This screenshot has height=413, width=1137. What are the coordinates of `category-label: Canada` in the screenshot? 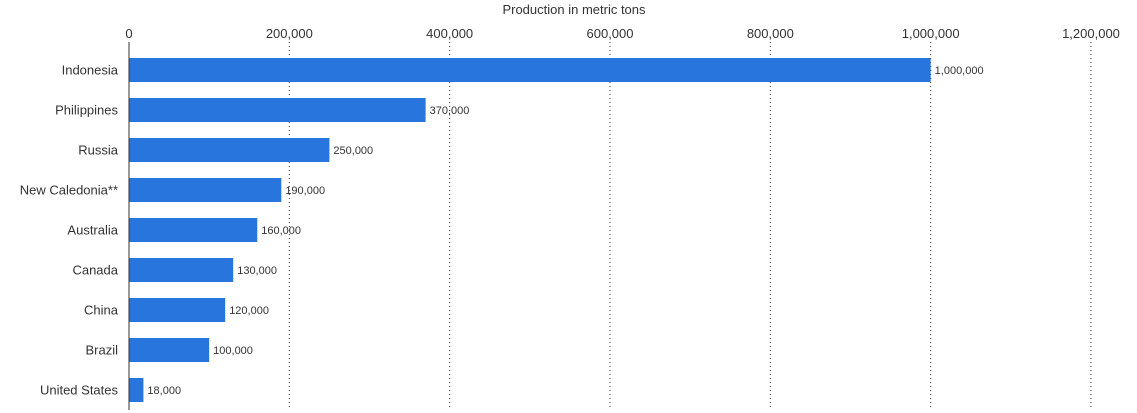 It's located at (95, 270).